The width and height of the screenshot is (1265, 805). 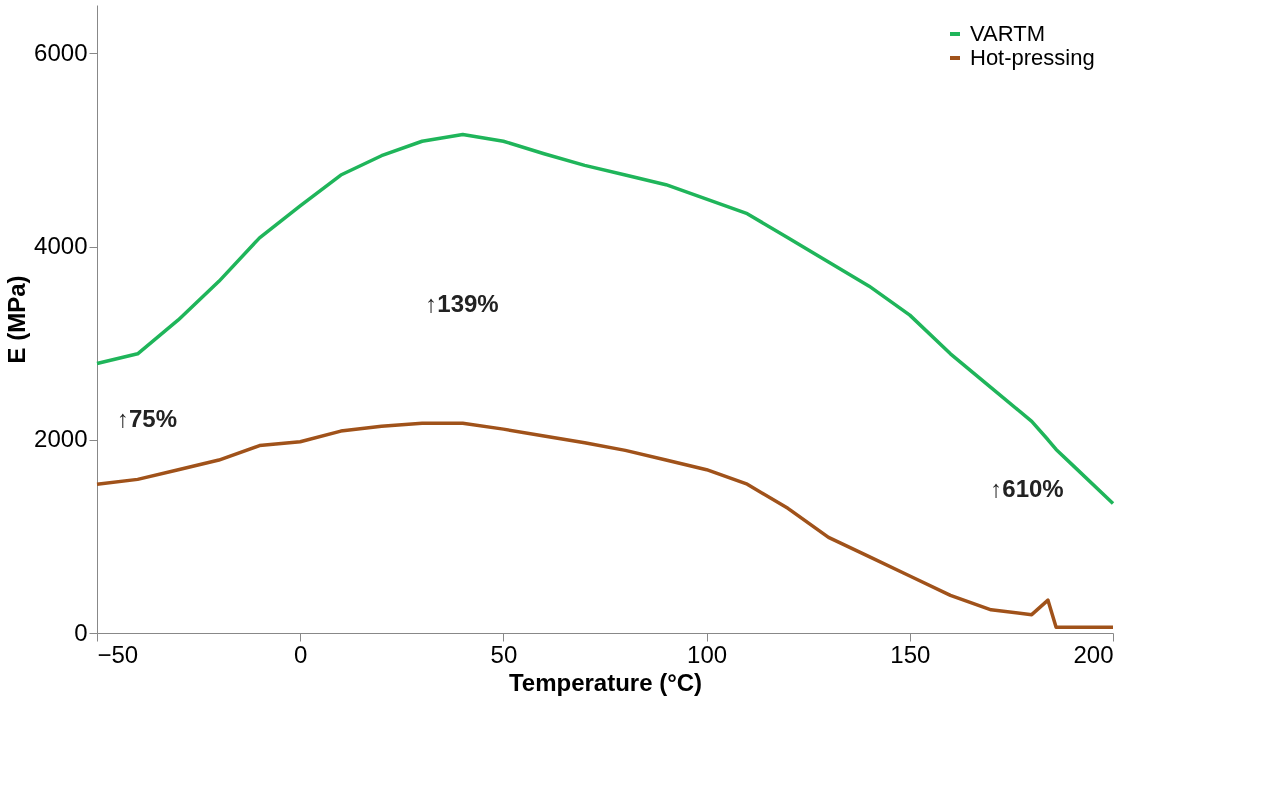 I want to click on x-tick-label: 50, so click(x=504, y=654).